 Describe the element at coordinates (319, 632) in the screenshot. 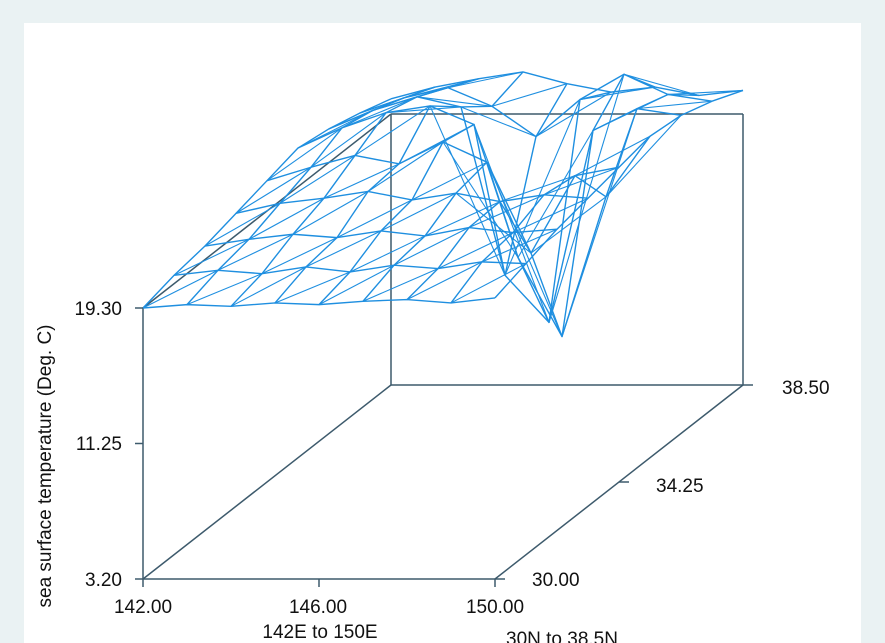

I see `x-axis-label: 142E to 150E` at that location.